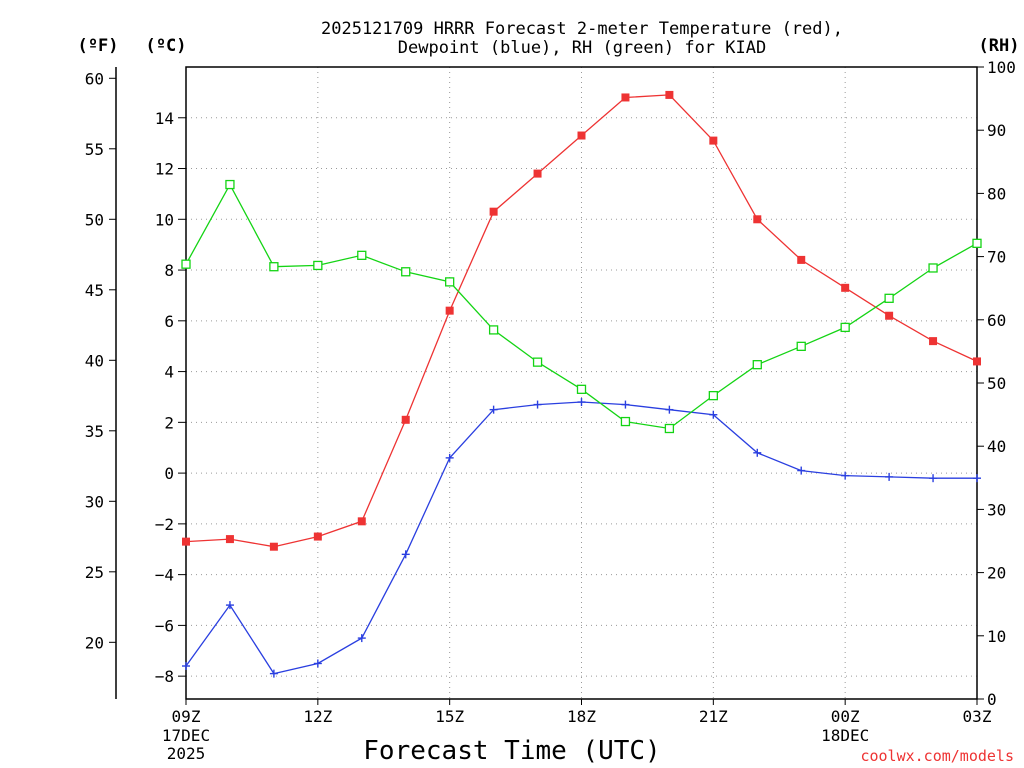 Image resolution: width=1024 pixels, height=768 pixels. What do you see at coordinates (169, 473) in the screenshot?
I see `celsius-tick-label: 0` at bounding box center [169, 473].